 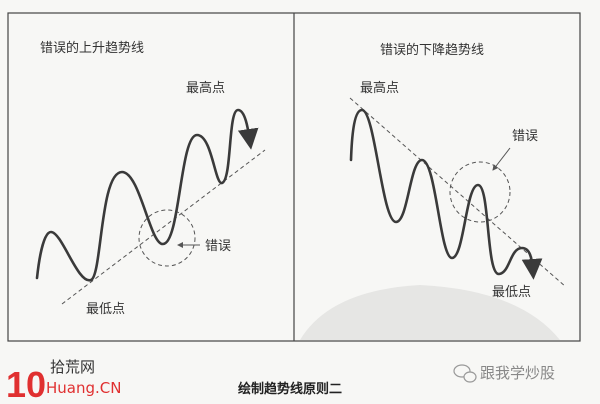 I want to click on logo-number: 10, so click(x=26, y=384).